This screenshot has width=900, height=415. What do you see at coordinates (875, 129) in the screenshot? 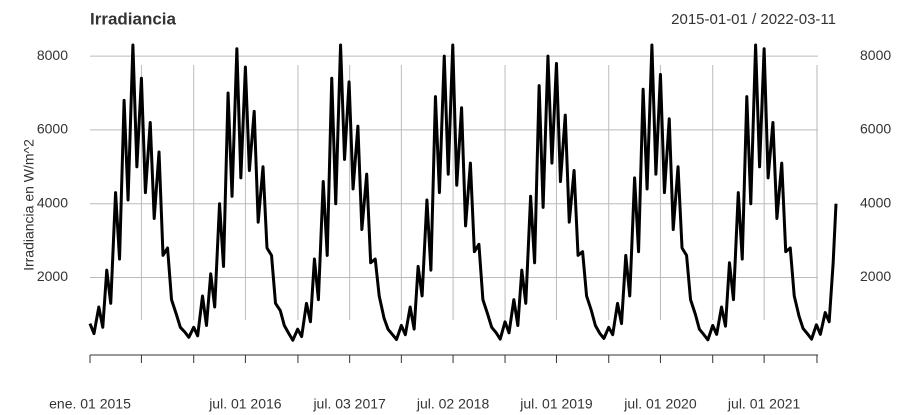
I see `y2-tick-label: 6000` at bounding box center [875, 129].